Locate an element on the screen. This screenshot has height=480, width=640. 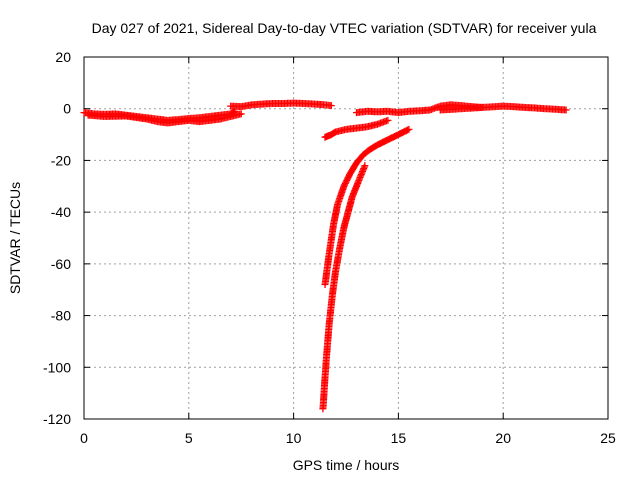
y-tick-label: -40 is located at coordinates (61, 212).